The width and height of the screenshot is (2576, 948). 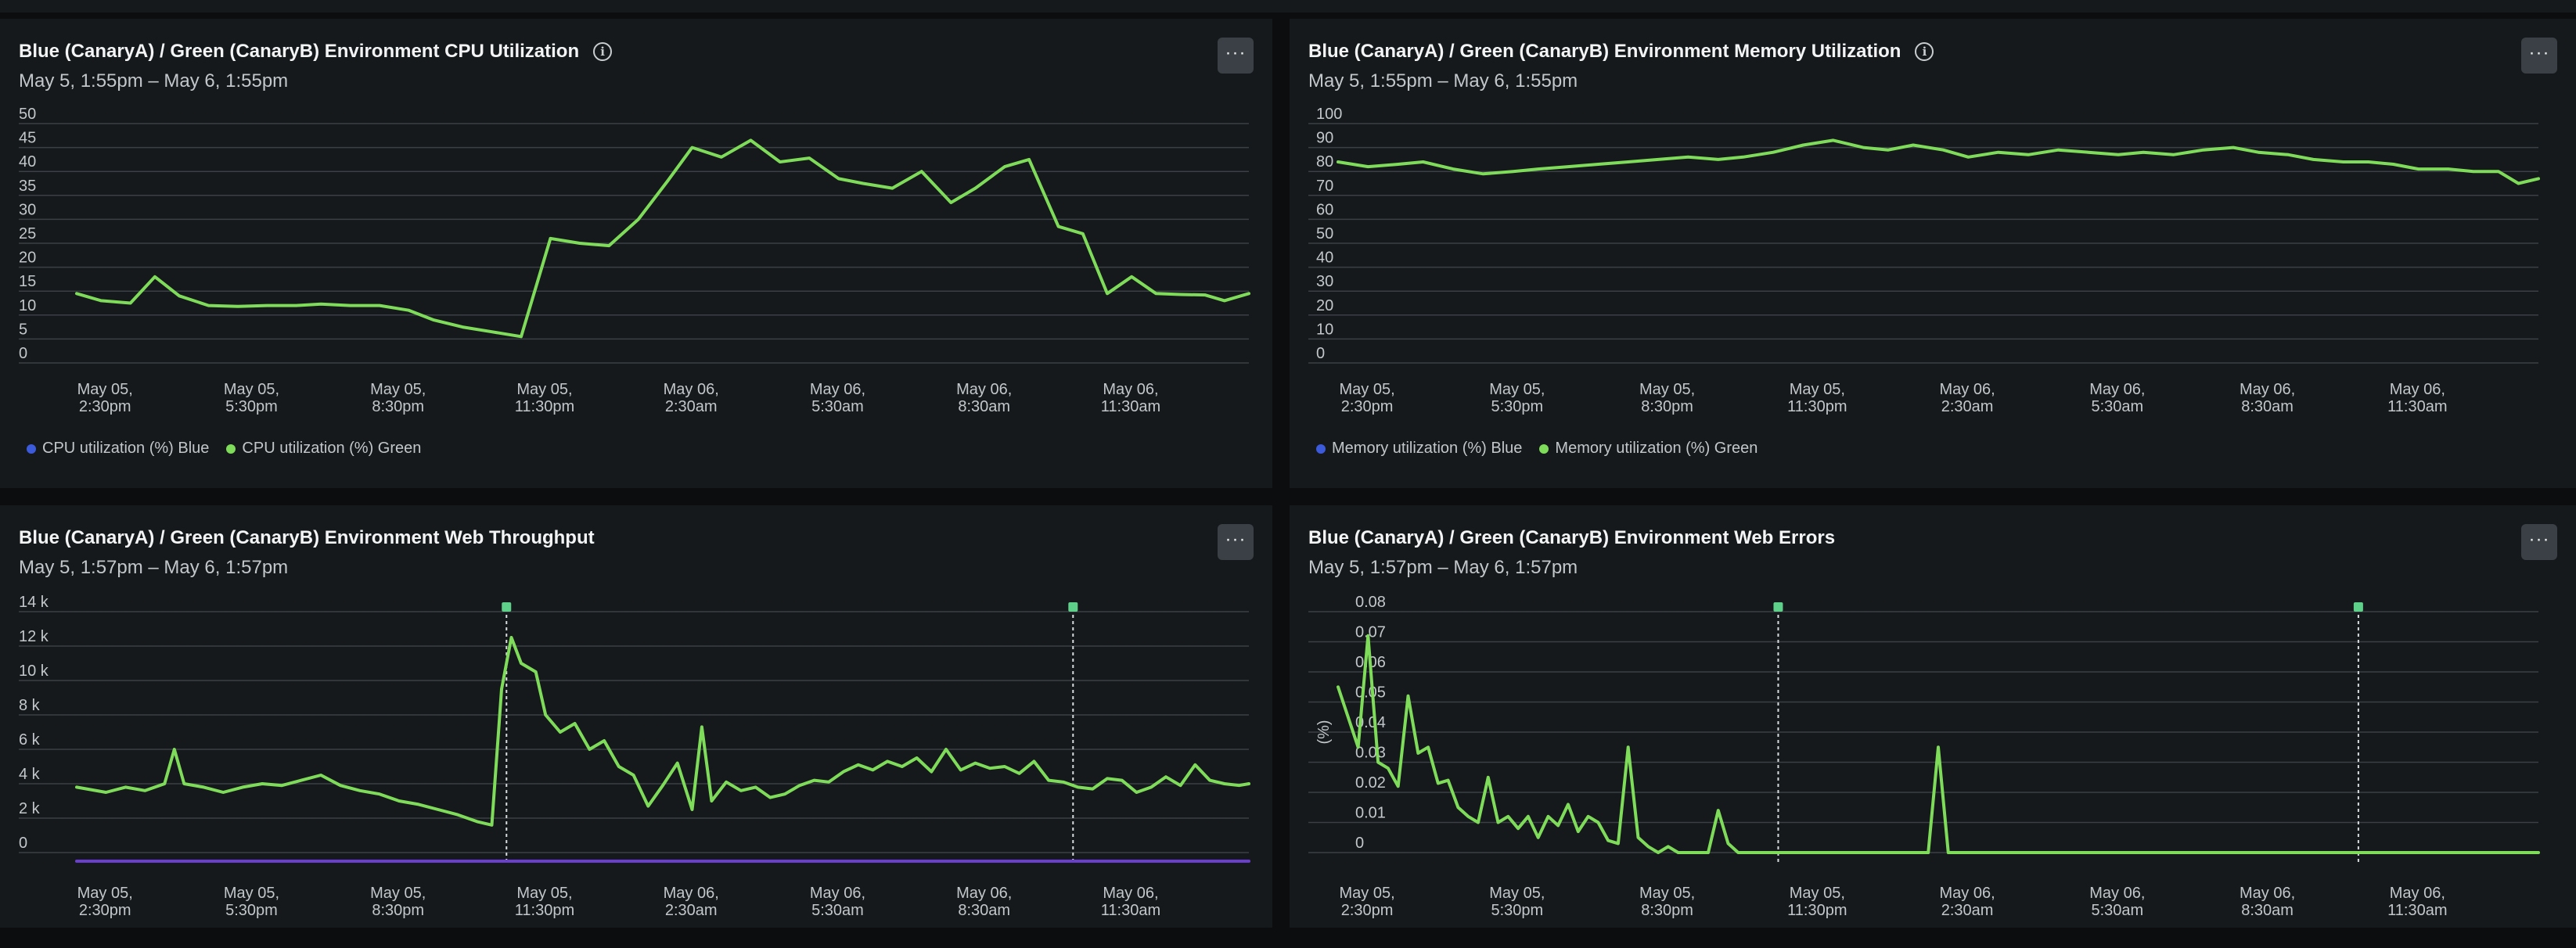 I want to click on y-tick-label: 45, so click(x=27, y=138).